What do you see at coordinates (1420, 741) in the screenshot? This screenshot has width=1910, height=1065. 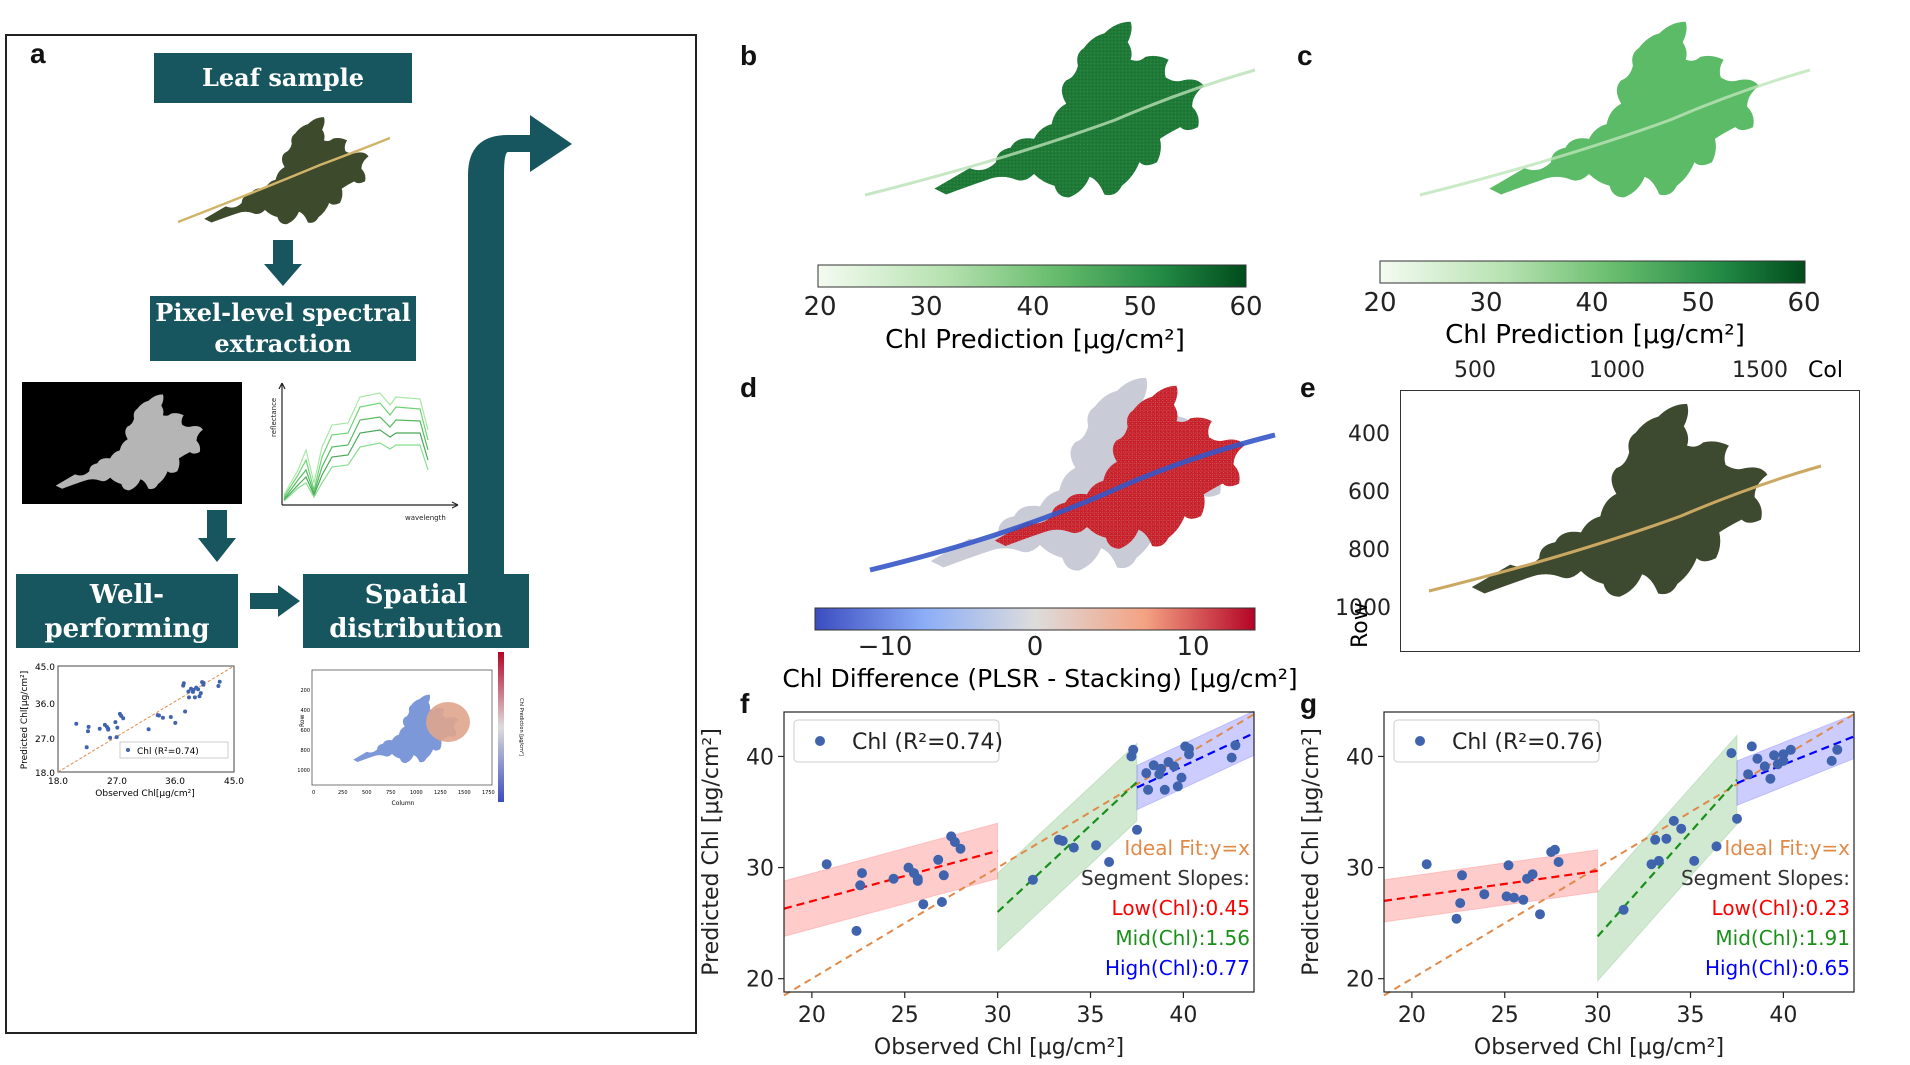 I see `legend-marker` at bounding box center [1420, 741].